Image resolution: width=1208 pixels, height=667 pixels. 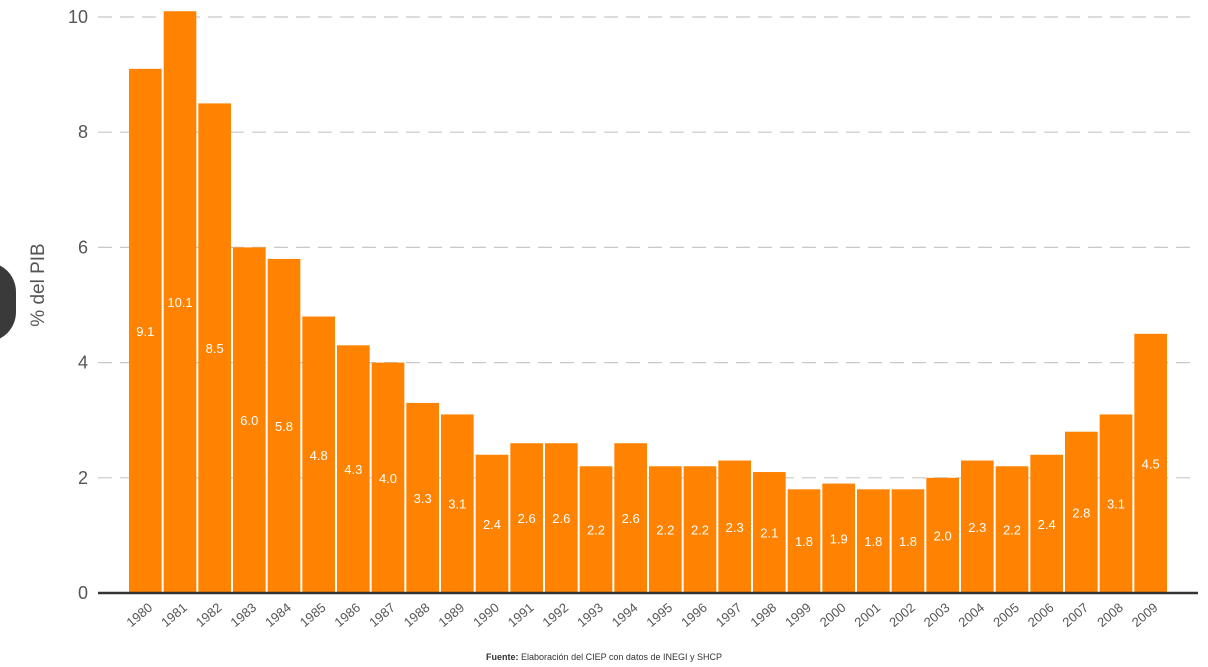 I want to click on x-tick-label: 1991, so click(x=521, y=615).